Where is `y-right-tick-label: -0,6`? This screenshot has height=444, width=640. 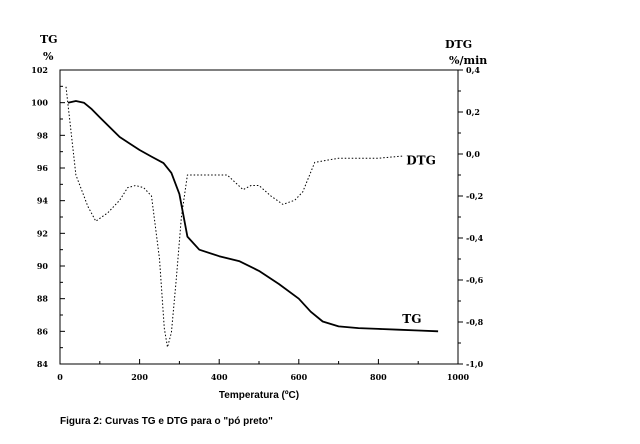 y-right-tick-label: -0,6 is located at coordinates (475, 280).